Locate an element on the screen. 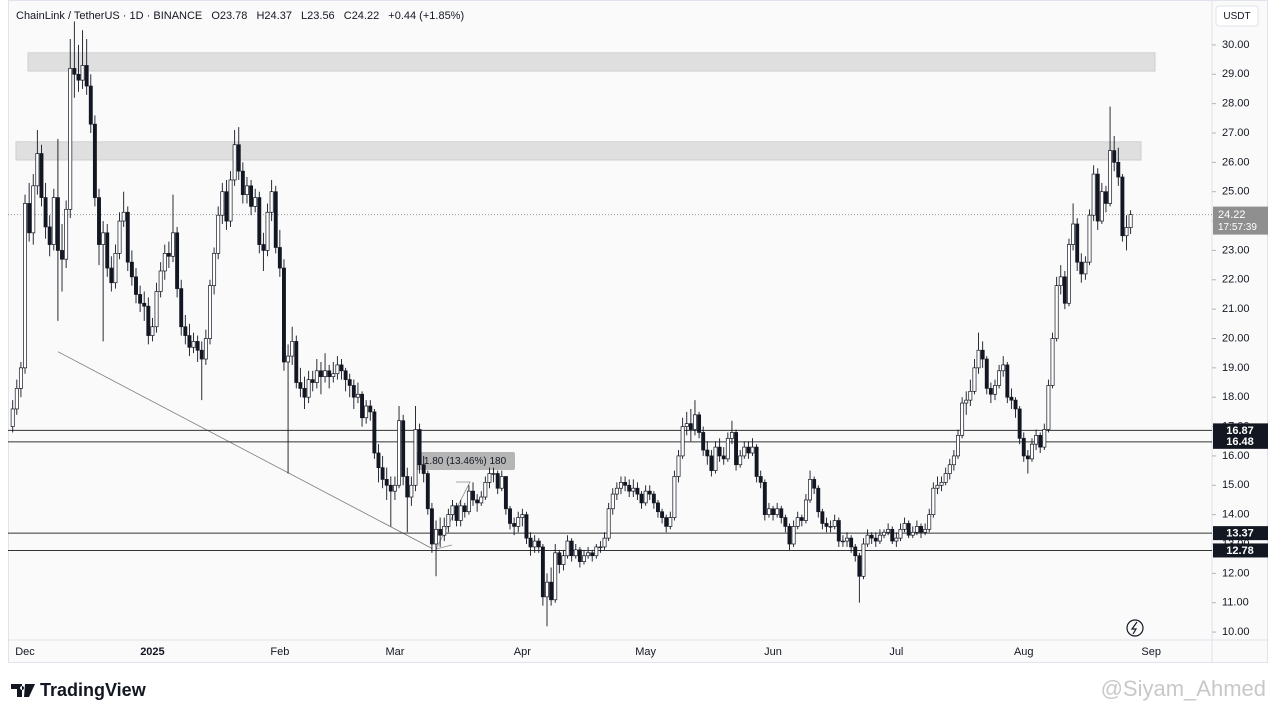  measure-label: 1.80 (13.46%) 180 is located at coordinates (465, 461).